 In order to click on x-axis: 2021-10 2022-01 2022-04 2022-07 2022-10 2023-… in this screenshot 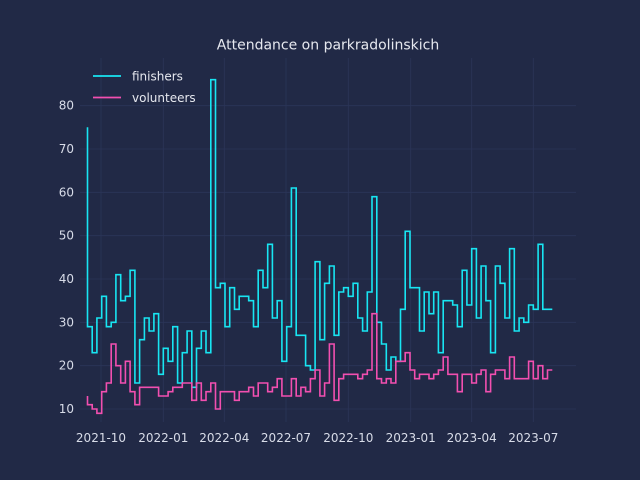, I will do `click(317, 438)`.